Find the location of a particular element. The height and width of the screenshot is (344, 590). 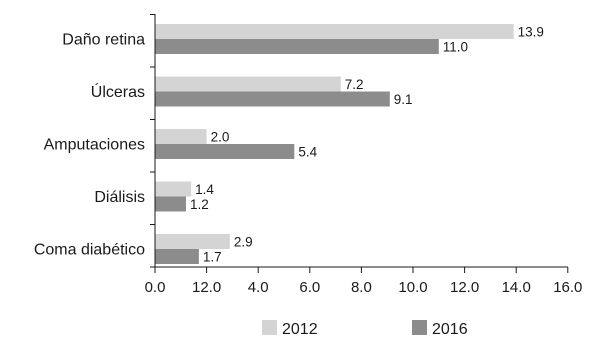

legend: 2012 2016 is located at coordinates (365, 329).